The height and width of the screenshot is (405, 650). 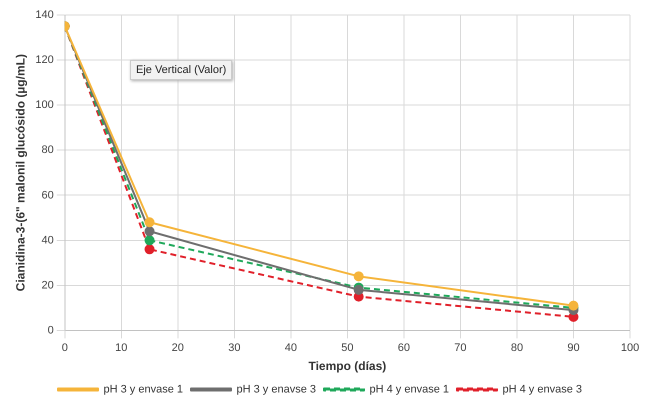 I want to click on annotation: Eje Vertical (Valor), so click(x=181, y=70).